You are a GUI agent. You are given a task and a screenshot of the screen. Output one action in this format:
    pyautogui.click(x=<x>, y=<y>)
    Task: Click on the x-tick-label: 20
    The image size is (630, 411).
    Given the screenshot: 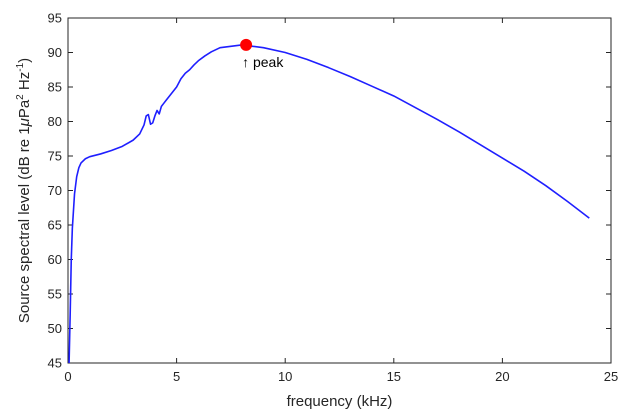 What is the action you would take?
    pyautogui.click(x=502, y=376)
    